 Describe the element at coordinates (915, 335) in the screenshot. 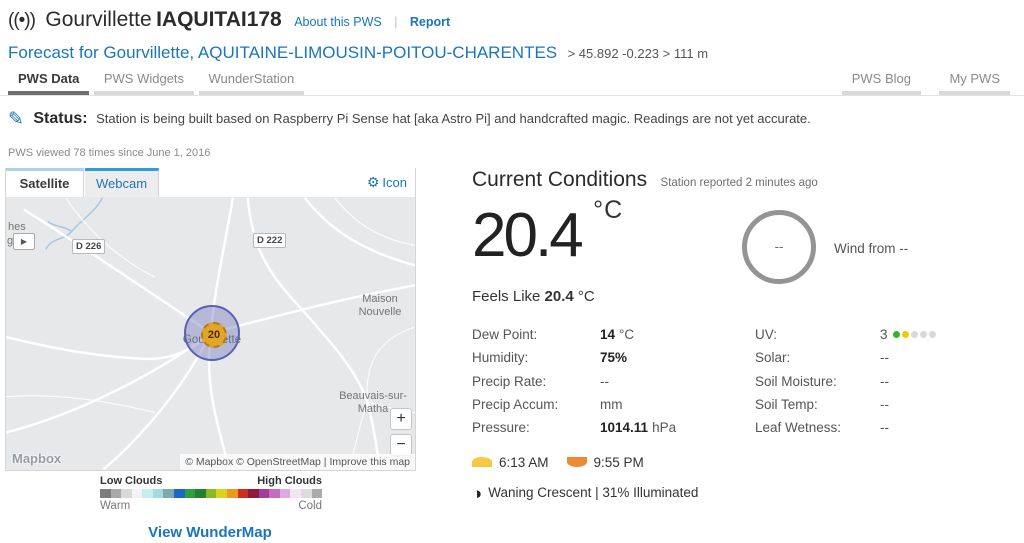

I see `uv-index-dots` at that location.